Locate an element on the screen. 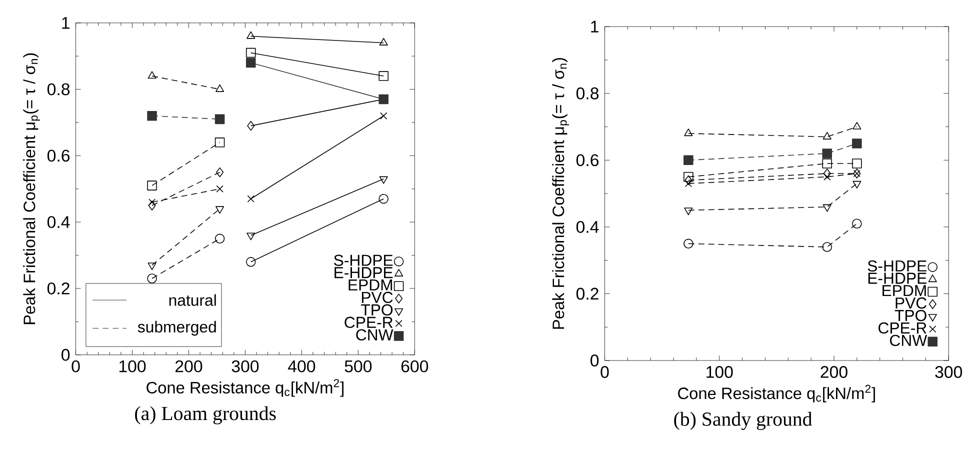 The width and height of the screenshot is (968, 462). text: (b) Sandy ground is located at coordinates (743, 421).